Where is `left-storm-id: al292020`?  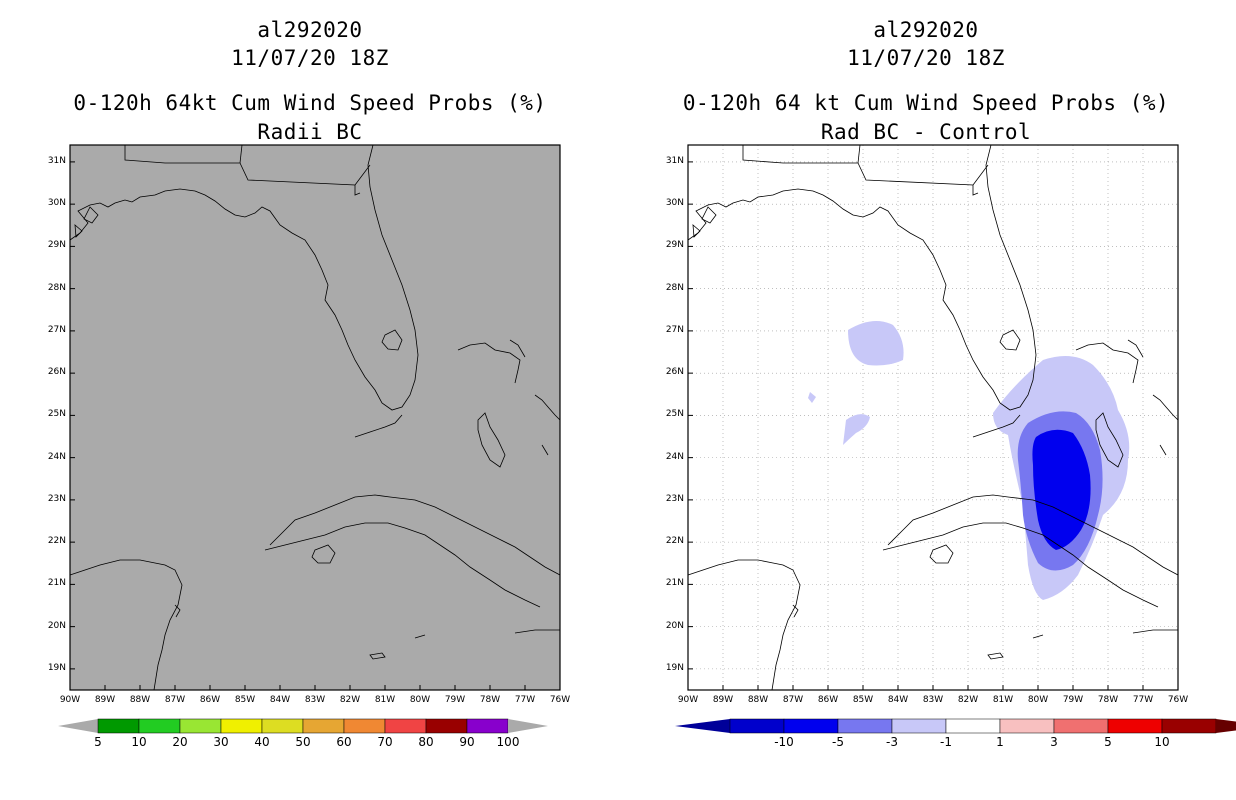
left-storm-id: al292020 is located at coordinates (310, 30).